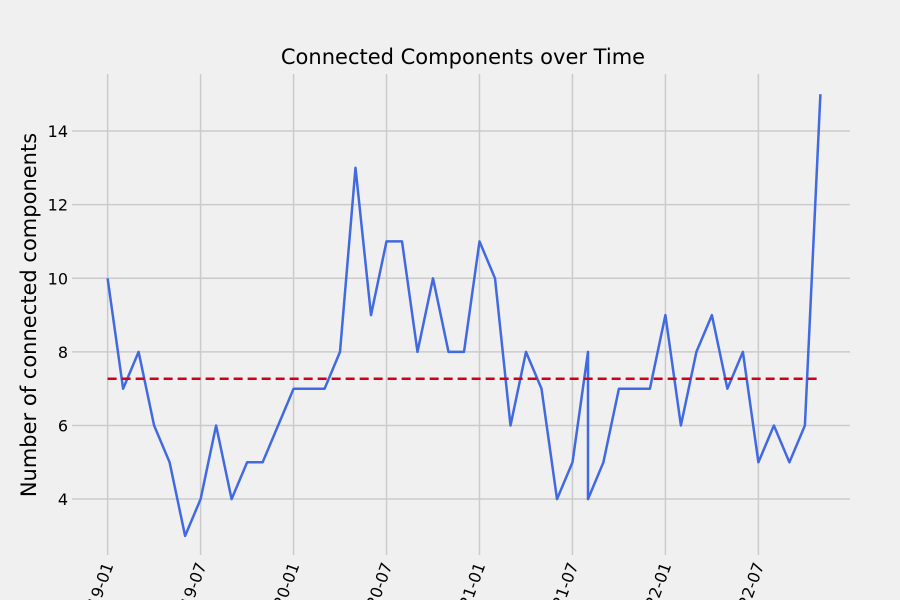  Describe the element at coordinates (463, 57) in the screenshot. I see `chart-title: Connected Components over Time` at that location.